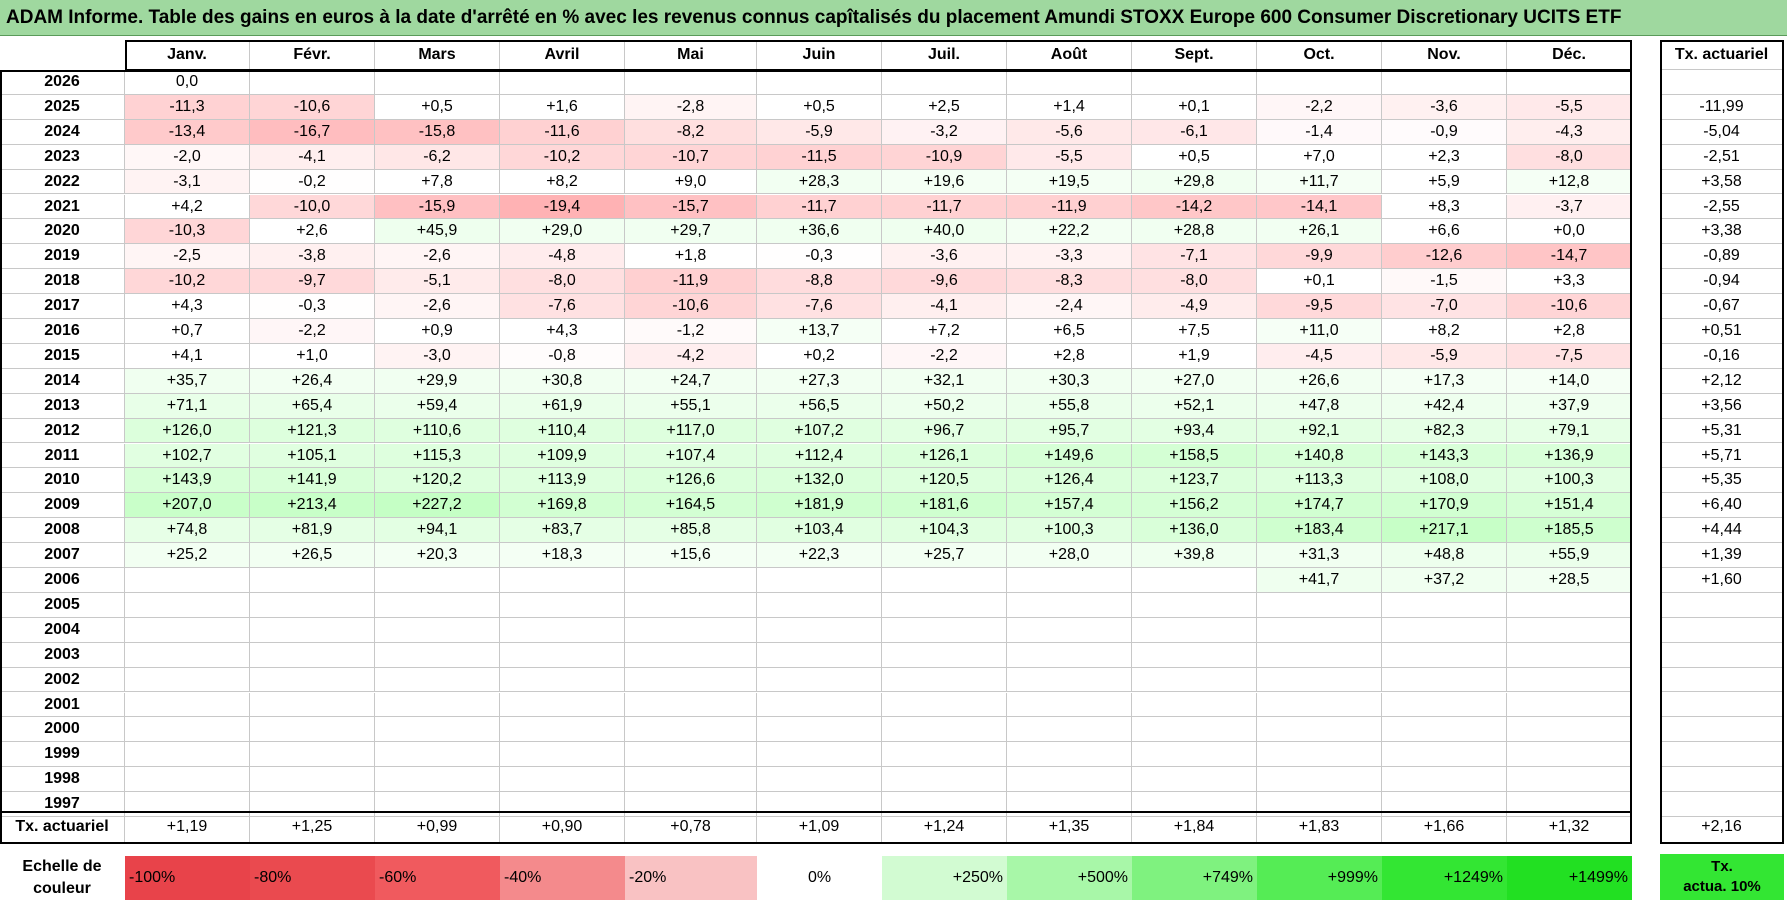  What do you see at coordinates (62, 82) in the screenshot?
I see `year-cell: 2026` at bounding box center [62, 82].